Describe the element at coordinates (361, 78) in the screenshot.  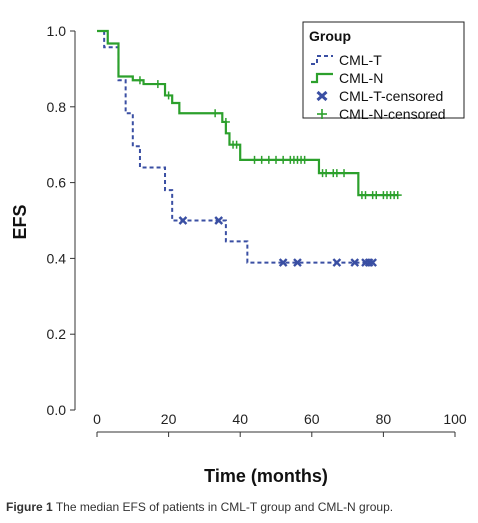
I see `legend-label: CML-N` at that location.